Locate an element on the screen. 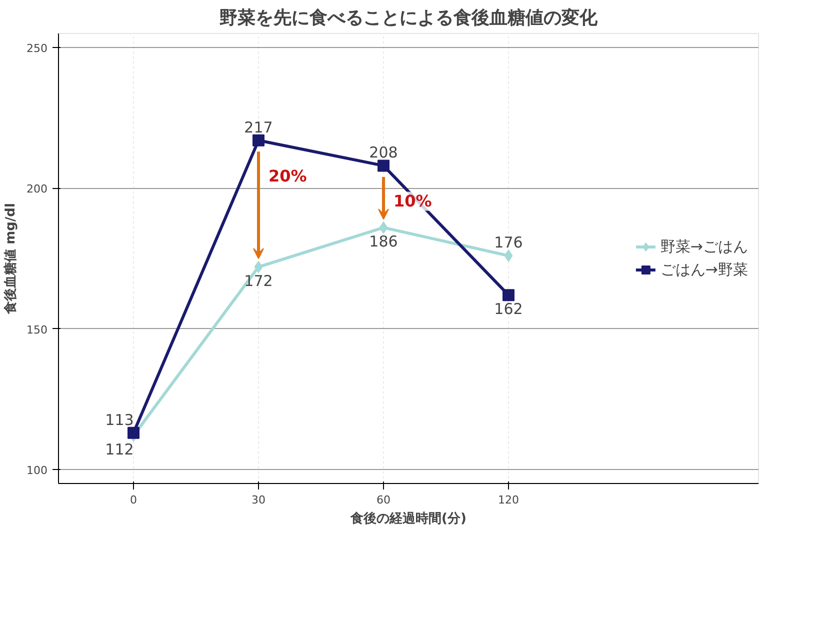  chart-title: 野菜を先に食べることによる食後血糖値の変化 is located at coordinates (409, 18).